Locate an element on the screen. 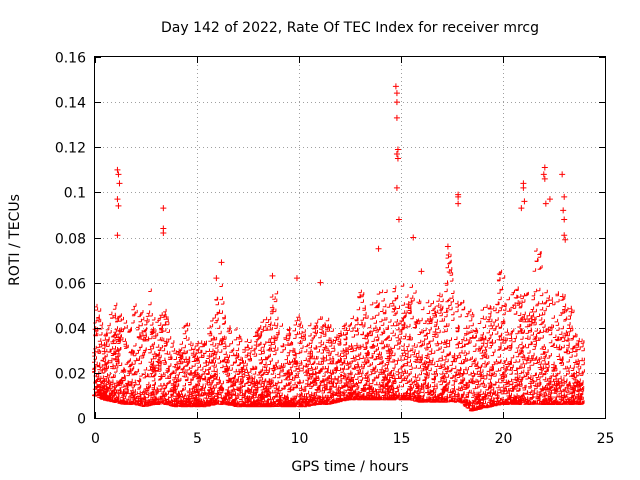 The height and width of the screenshot is (480, 640). x-tick-label: 5 is located at coordinates (197, 439).